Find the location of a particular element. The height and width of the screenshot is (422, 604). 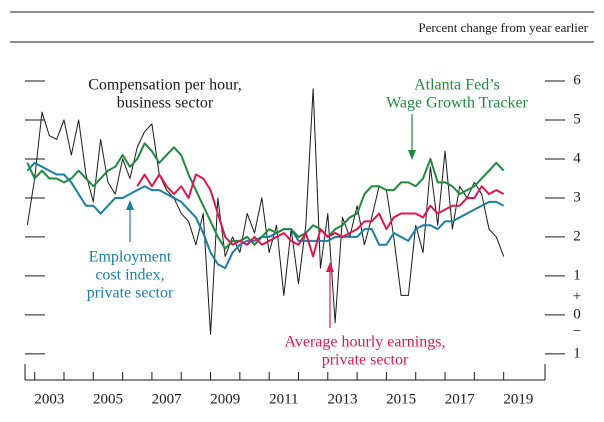

x-tick-label: 2007 is located at coordinates (167, 399).